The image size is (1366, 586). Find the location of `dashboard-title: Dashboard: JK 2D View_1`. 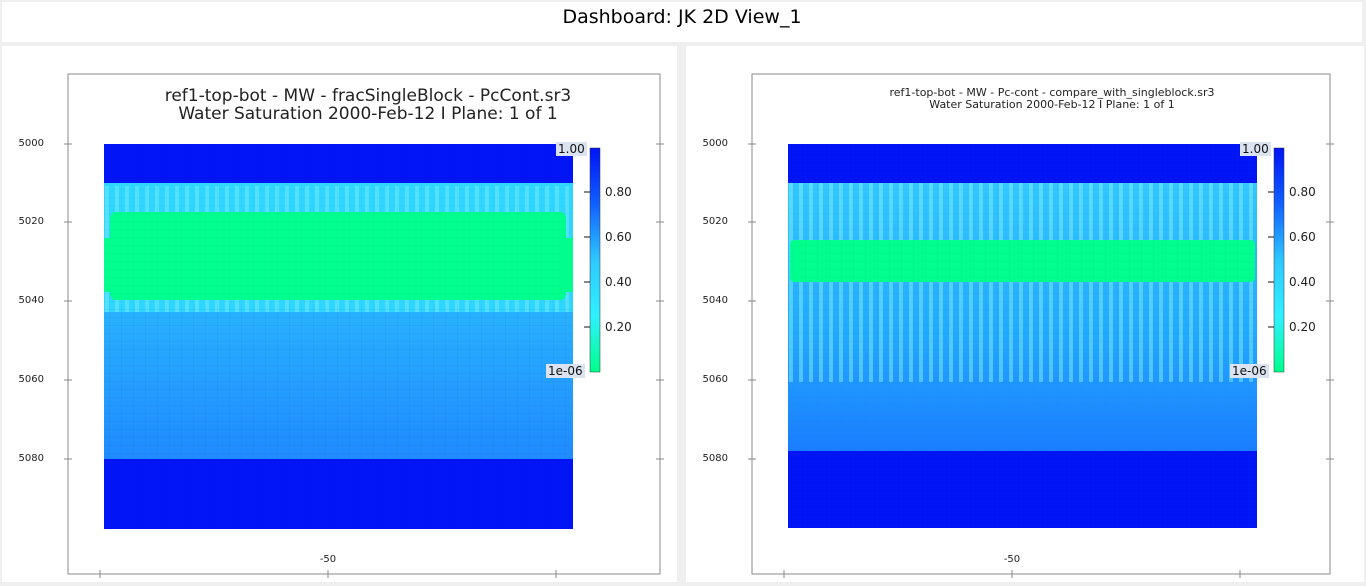

dashboard-title: Dashboard: JK 2D View_1 is located at coordinates (682, 17).